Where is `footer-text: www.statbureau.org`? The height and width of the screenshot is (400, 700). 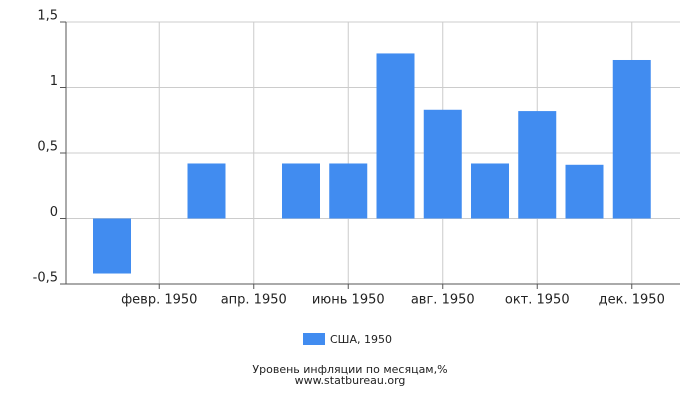 footer-text: www.statbureau.org is located at coordinates (350, 380).